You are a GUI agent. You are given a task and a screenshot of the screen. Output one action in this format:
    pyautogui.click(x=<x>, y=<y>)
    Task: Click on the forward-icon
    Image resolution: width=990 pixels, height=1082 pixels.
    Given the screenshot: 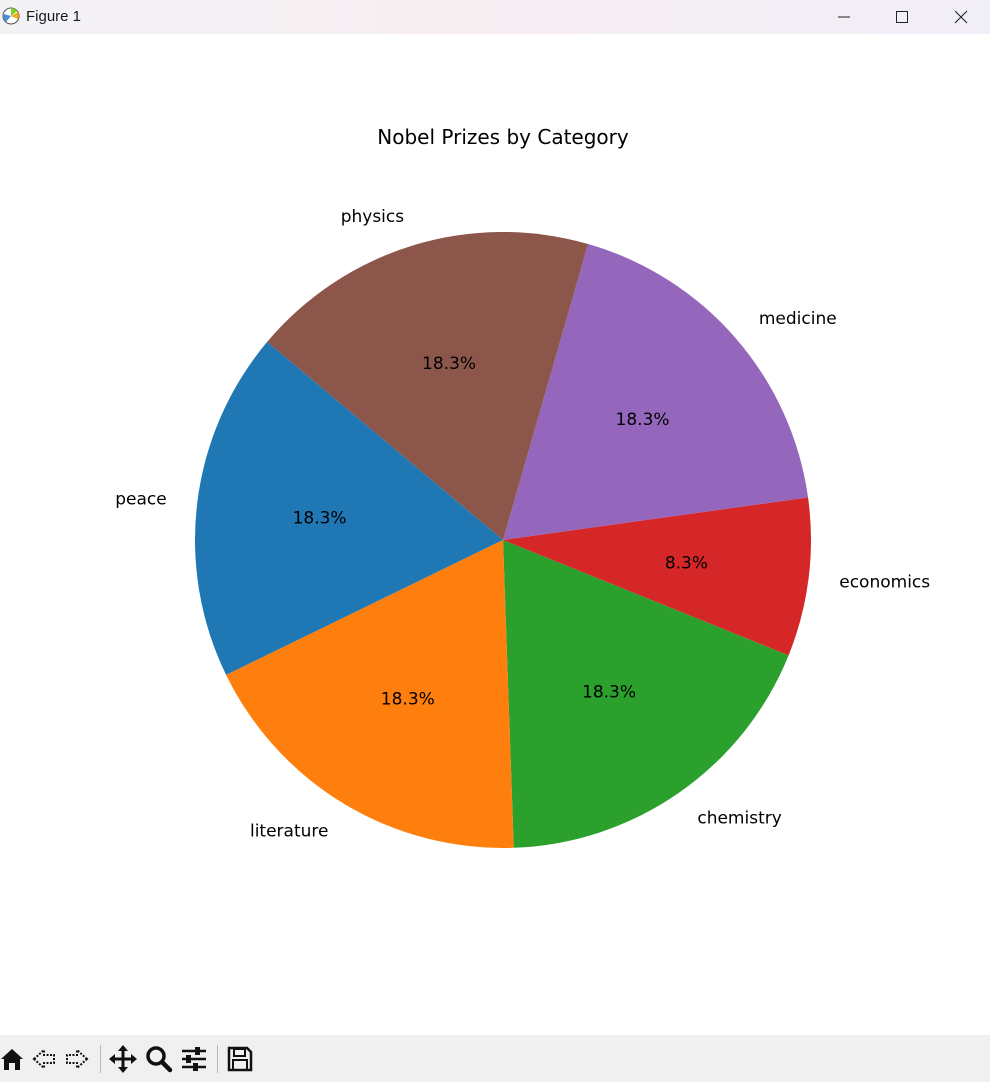 What is the action you would take?
    pyautogui.click(x=77, y=1059)
    